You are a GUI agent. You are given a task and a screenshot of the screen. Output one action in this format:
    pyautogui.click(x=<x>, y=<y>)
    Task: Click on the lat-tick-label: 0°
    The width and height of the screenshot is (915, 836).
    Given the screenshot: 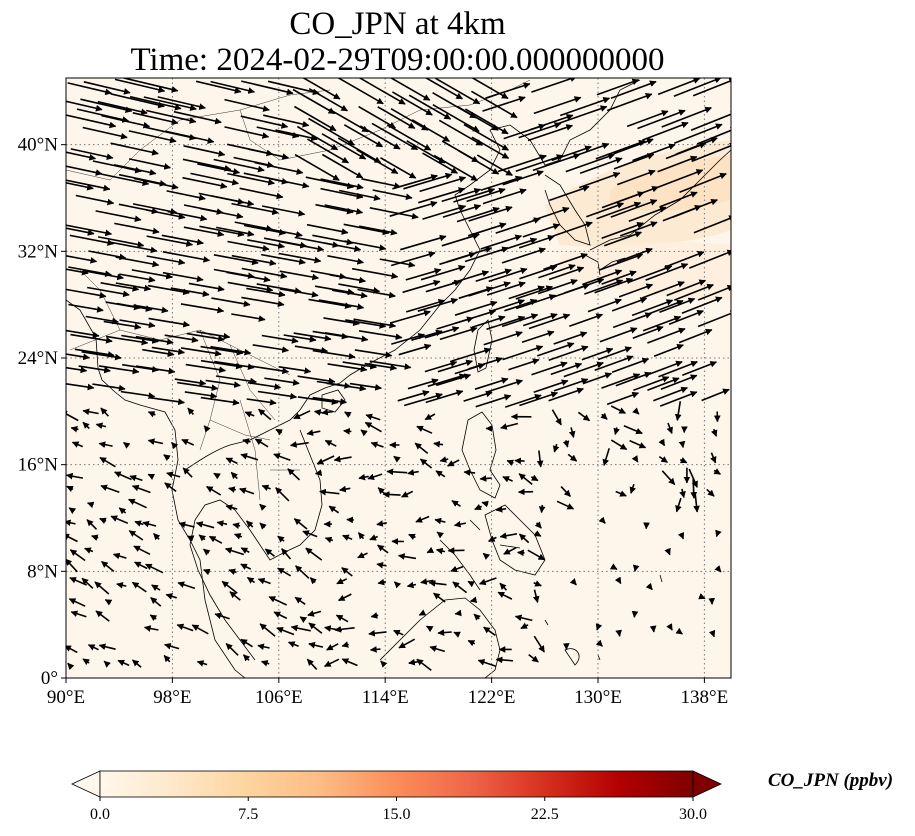 What is the action you would take?
    pyautogui.click(x=49, y=678)
    